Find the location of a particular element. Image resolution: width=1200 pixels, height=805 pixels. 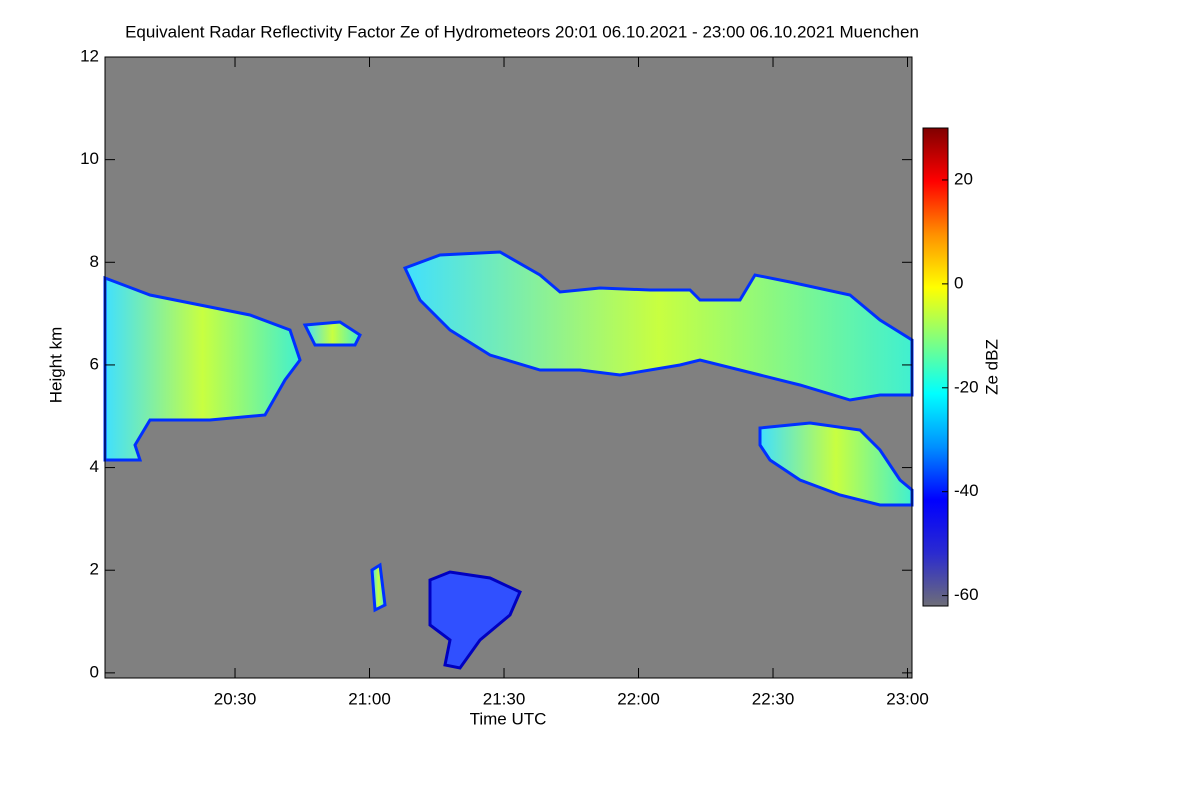

colorbar-tick-label: -60 is located at coordinates (966, 594).